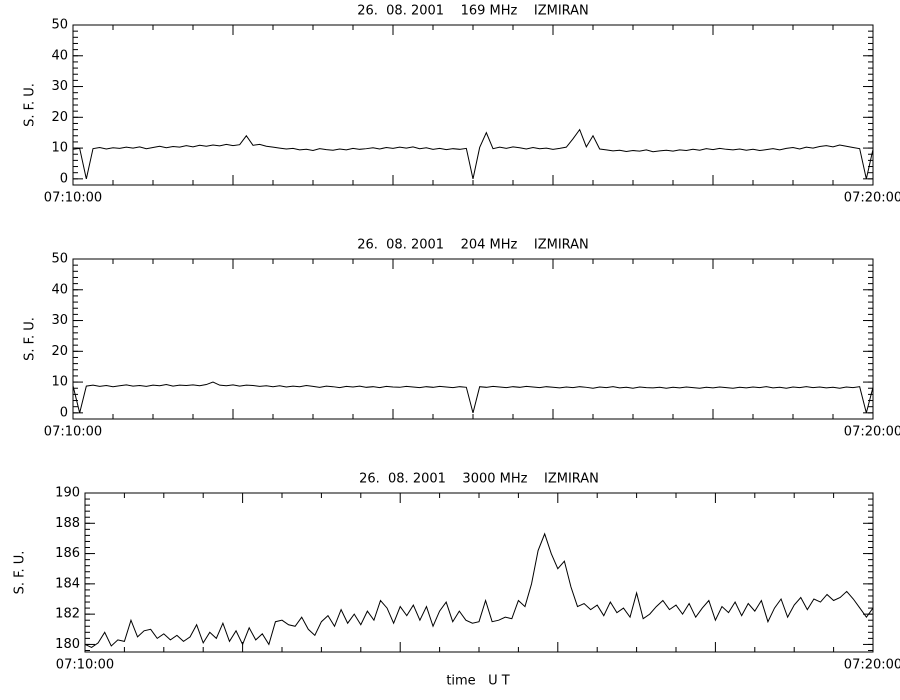  Describe the element at coordinates (67, 583) in the screenshot. I see `y-tick-label: 184` at that location.